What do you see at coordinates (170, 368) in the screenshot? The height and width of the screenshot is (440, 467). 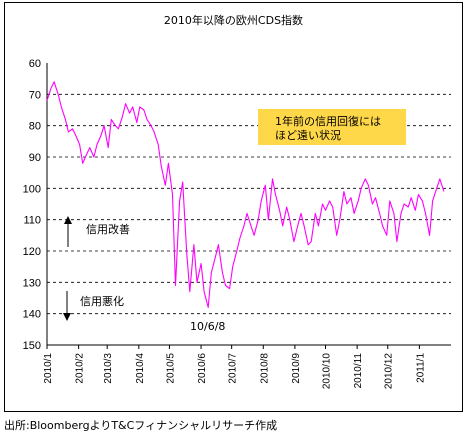 I see `x-tick-label: 2010/5` at bounding box center [170, 368].